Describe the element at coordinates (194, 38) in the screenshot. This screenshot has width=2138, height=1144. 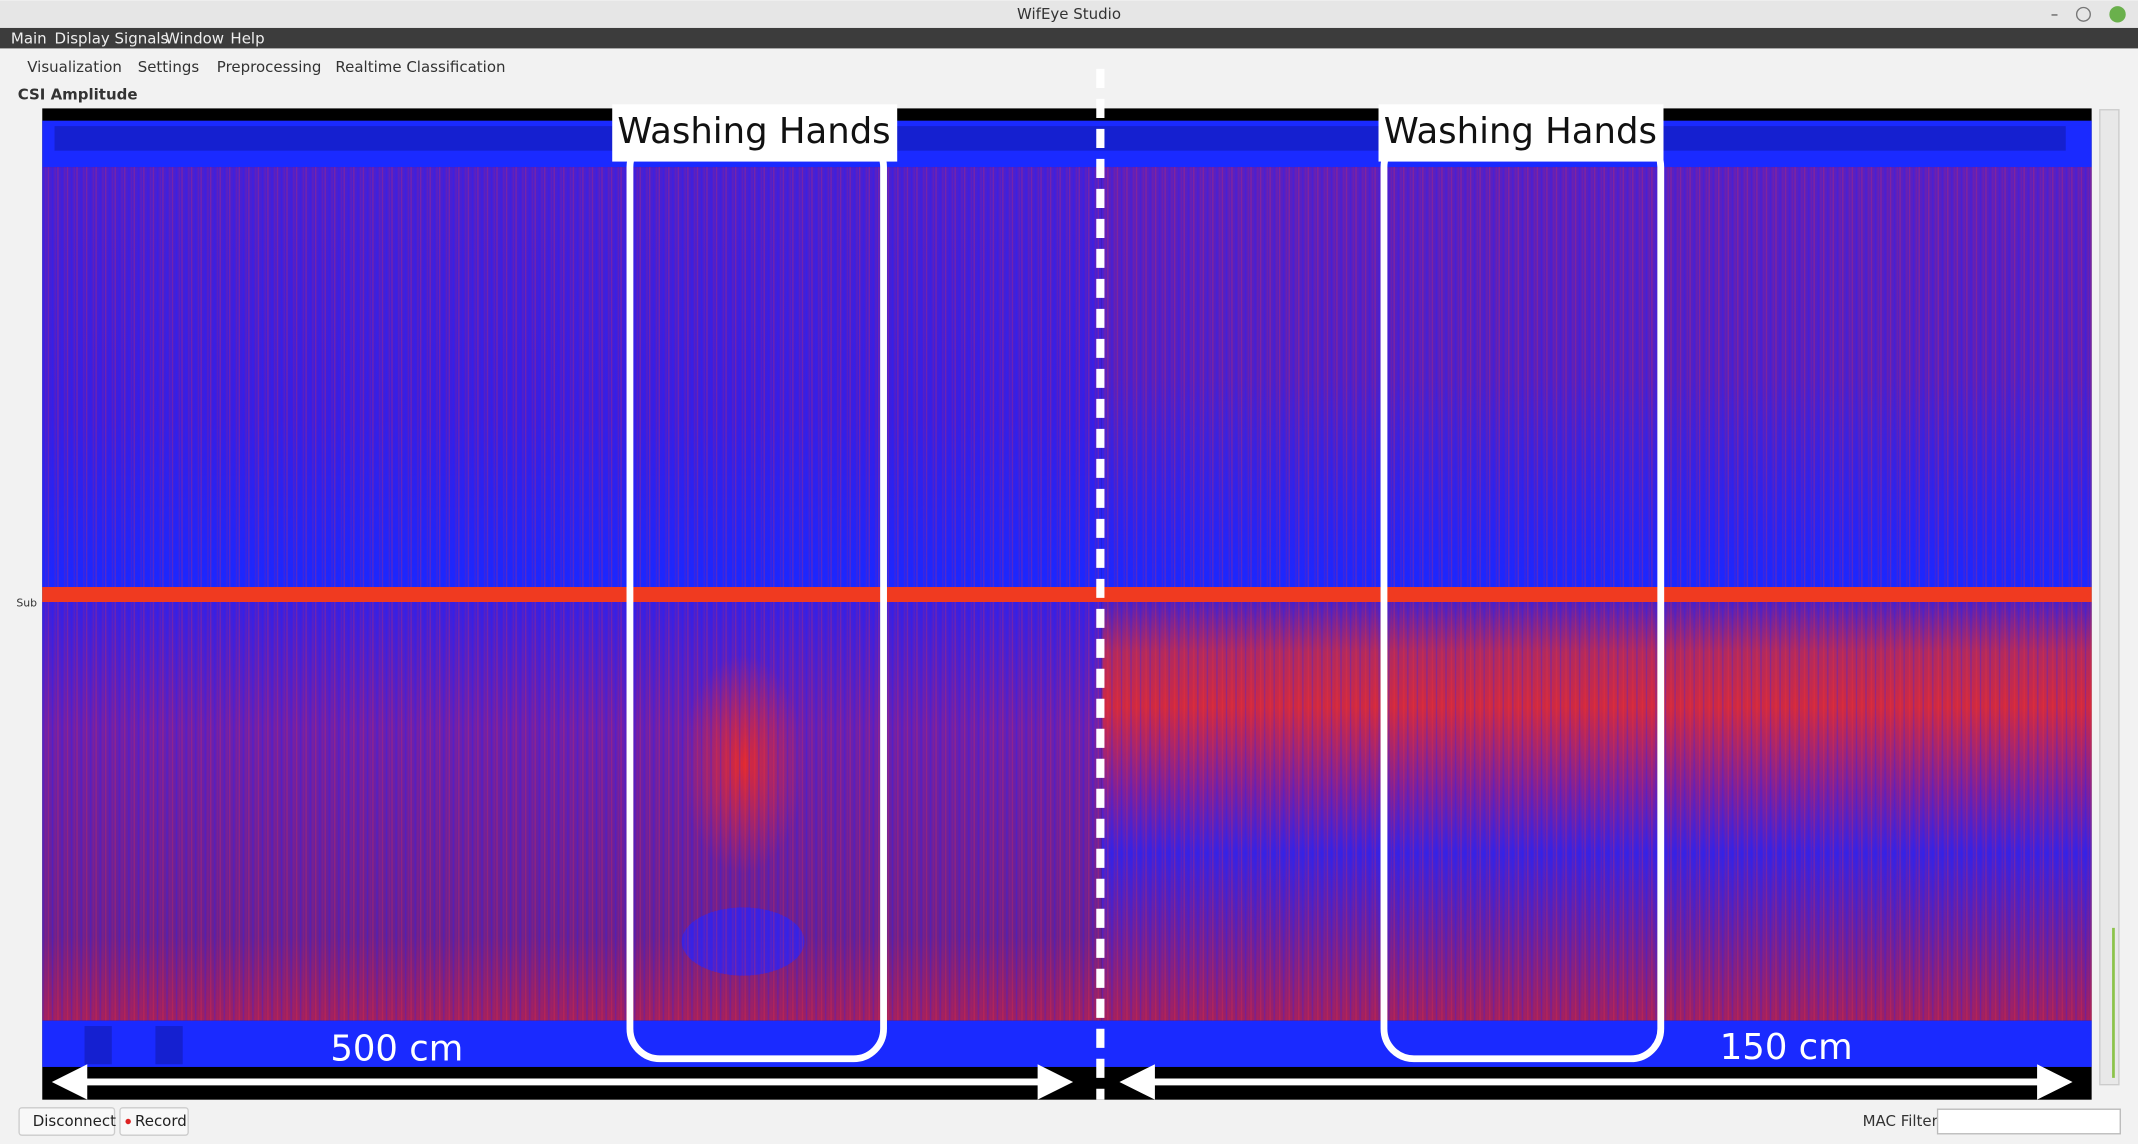
I see `menu-item: Window` at that location.